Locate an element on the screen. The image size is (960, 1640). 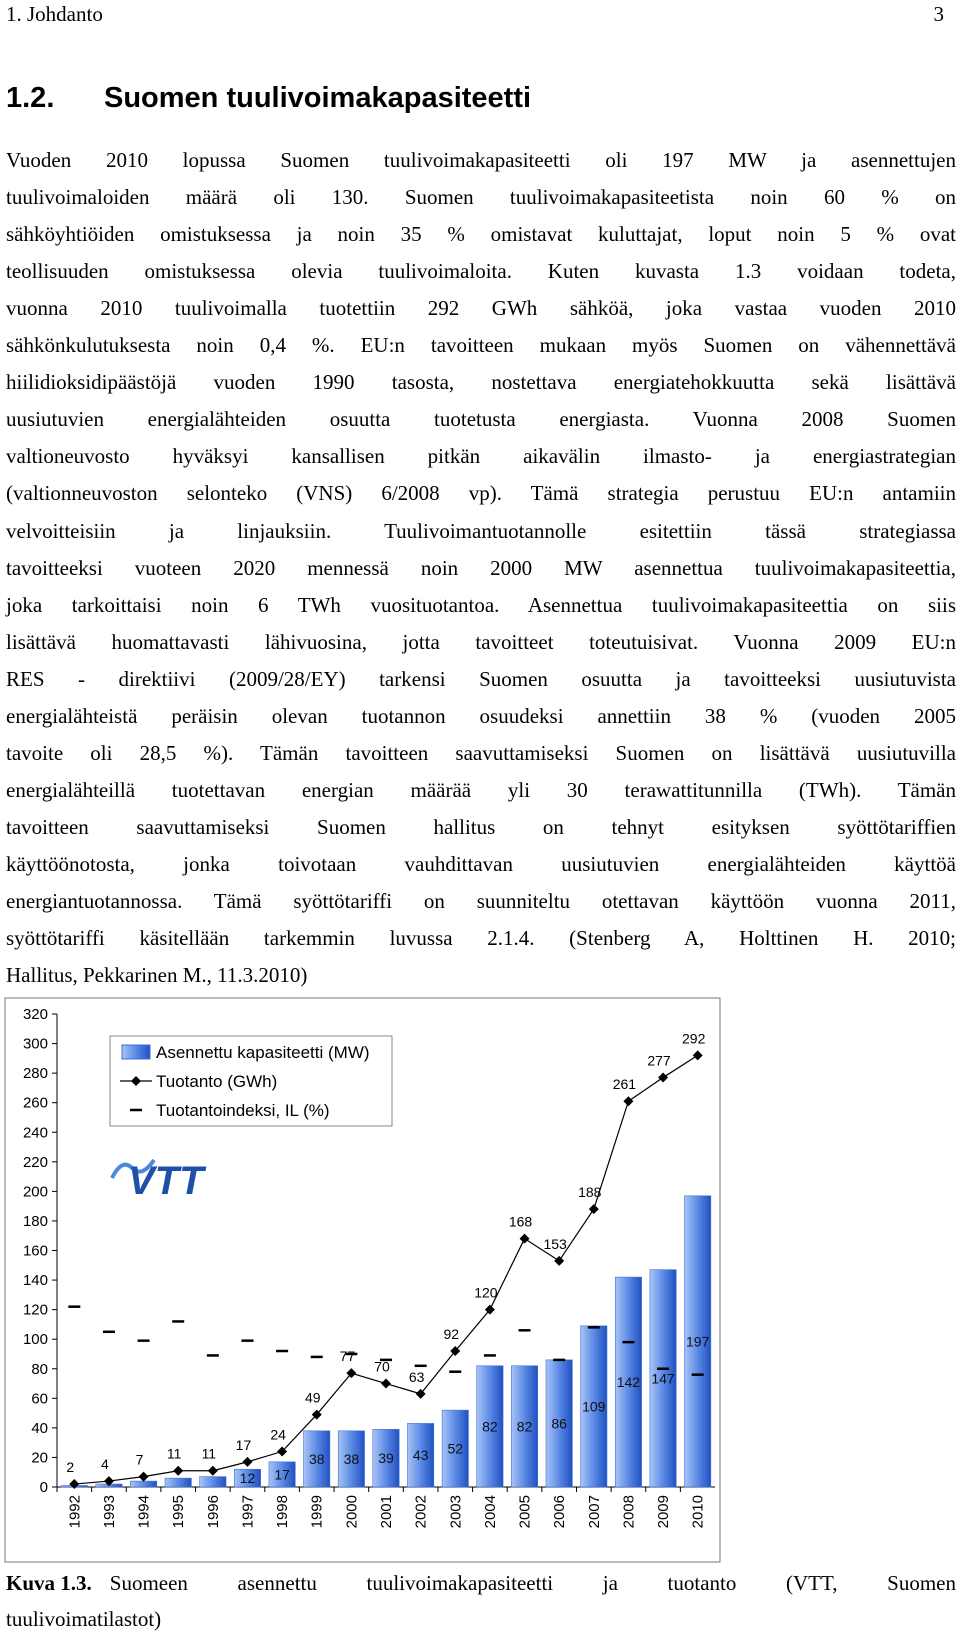
point-label: 49 is located at coordinates (313, 1398).